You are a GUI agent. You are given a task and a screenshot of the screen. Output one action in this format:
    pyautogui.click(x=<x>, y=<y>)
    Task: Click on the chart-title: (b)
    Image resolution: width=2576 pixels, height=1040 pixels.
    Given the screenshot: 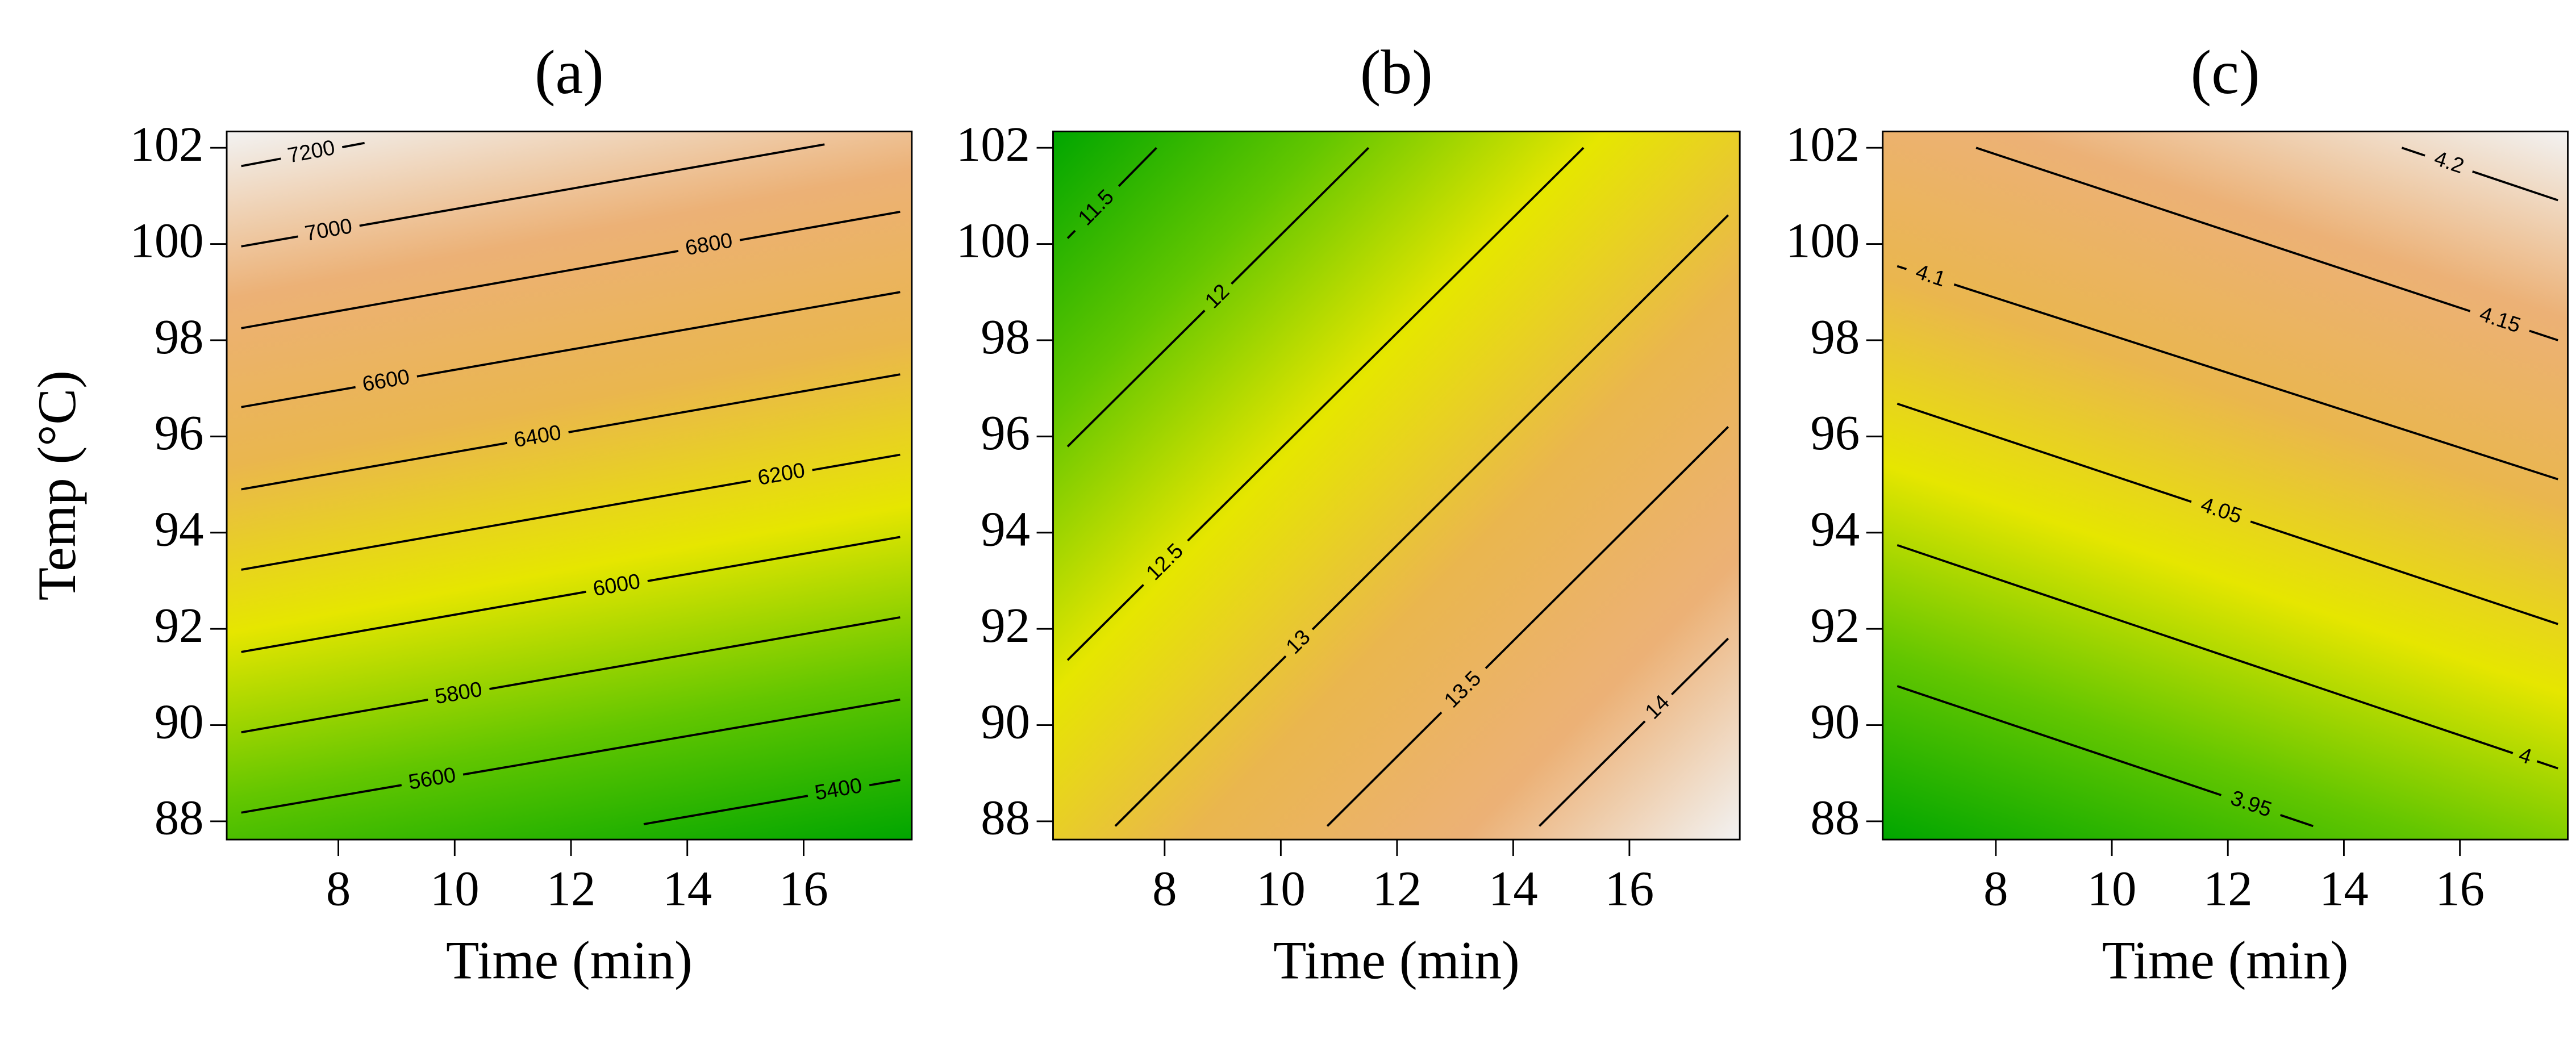 What is the action you would take?
    pyautogui.click(x=1397, y=72)
    